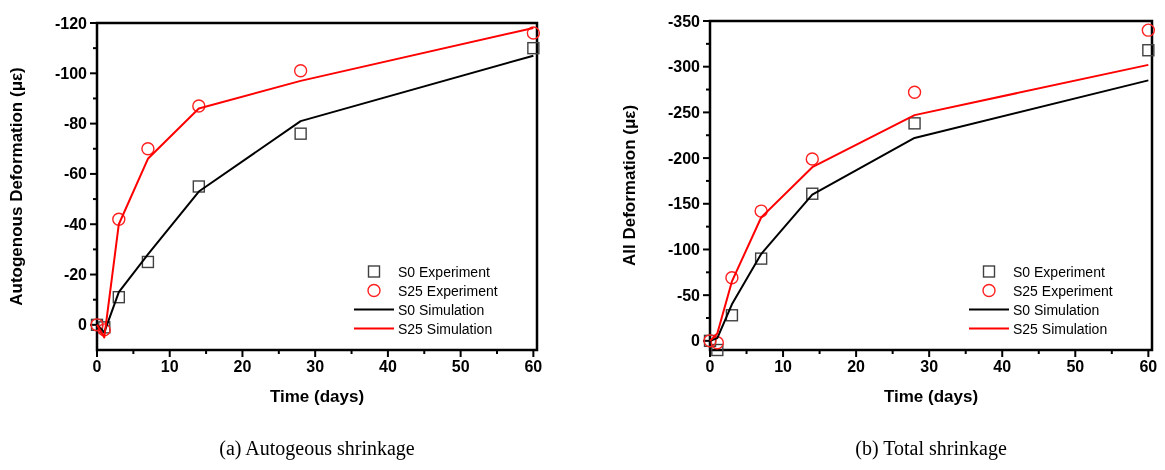 This screenshot has width=1165, height=470. Describe the element at coordinates (684, 158) in the screenshot. I see `y-tick-label: -200` at that location.